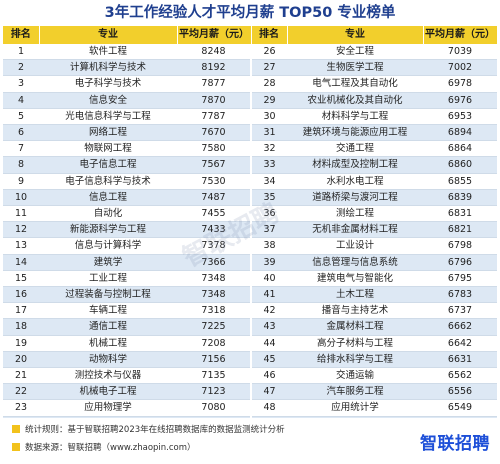 The image size is (500, 464). I want to click on table-row: 19 机械工程 7208 44 高分子材料与工程 6642, so click(250, 343).